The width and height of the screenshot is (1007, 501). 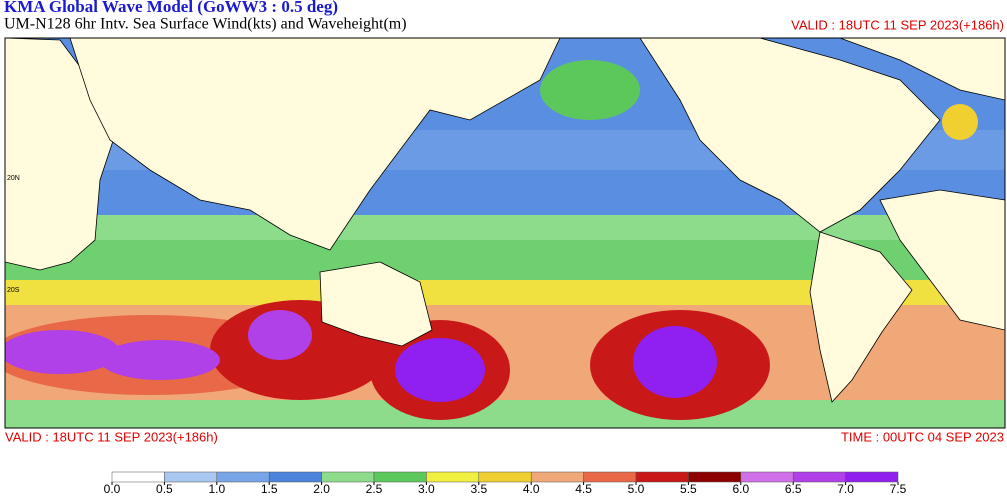 I want to click on colorbar-label: 6.5, so click(x=793, y=489).